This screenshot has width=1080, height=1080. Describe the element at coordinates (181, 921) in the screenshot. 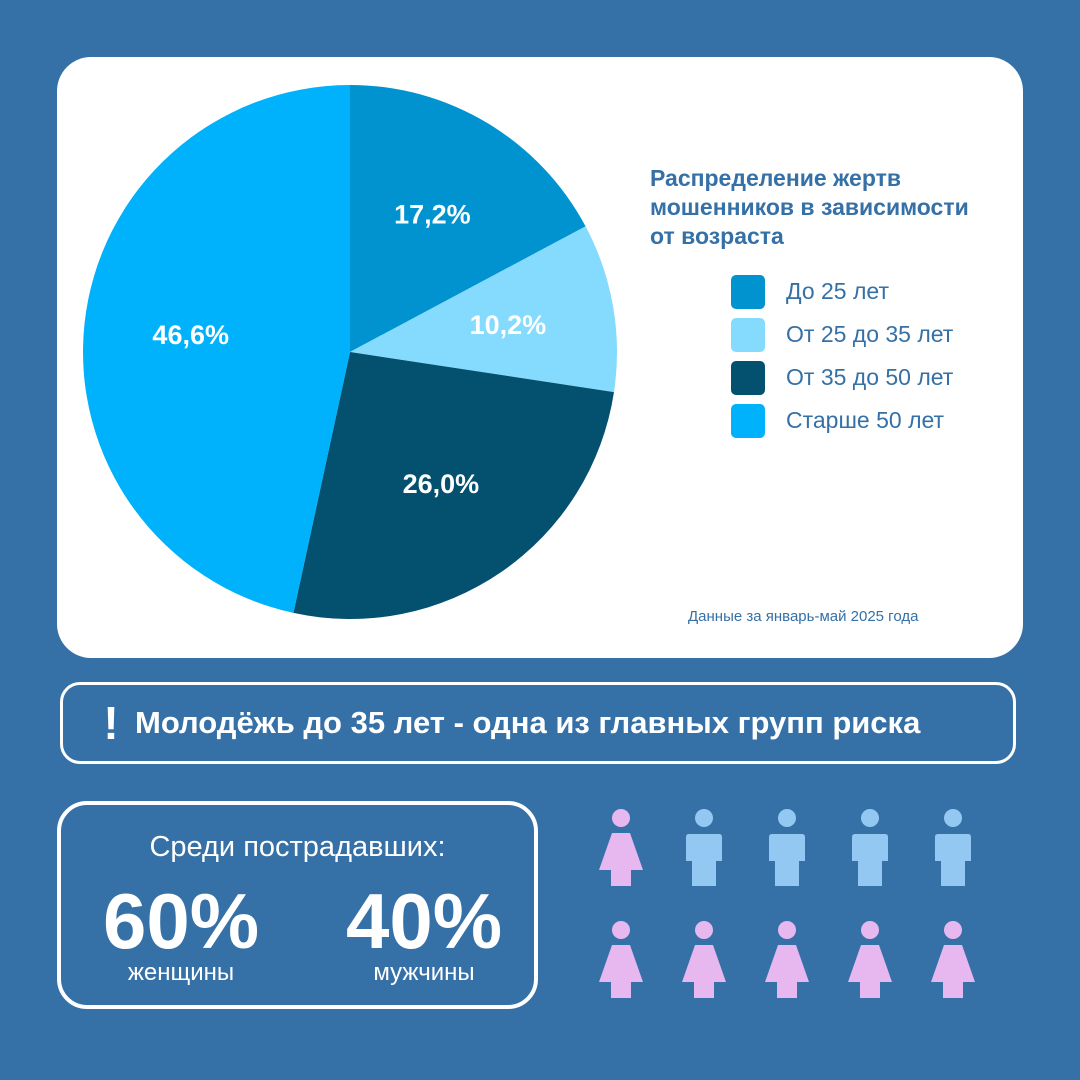

I see `stat-value-women: 60%` at that location.